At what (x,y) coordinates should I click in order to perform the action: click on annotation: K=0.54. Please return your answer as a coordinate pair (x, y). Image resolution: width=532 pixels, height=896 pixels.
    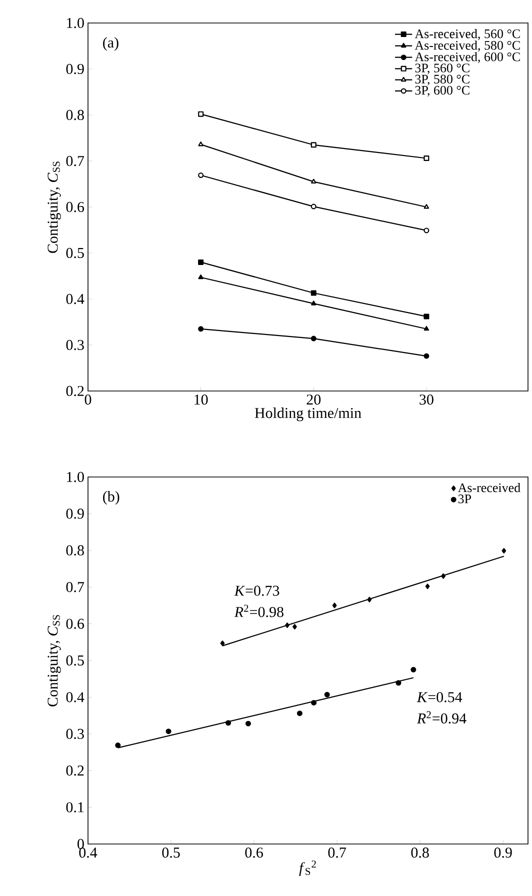
    Looking at the image, I should click on (439, 697).